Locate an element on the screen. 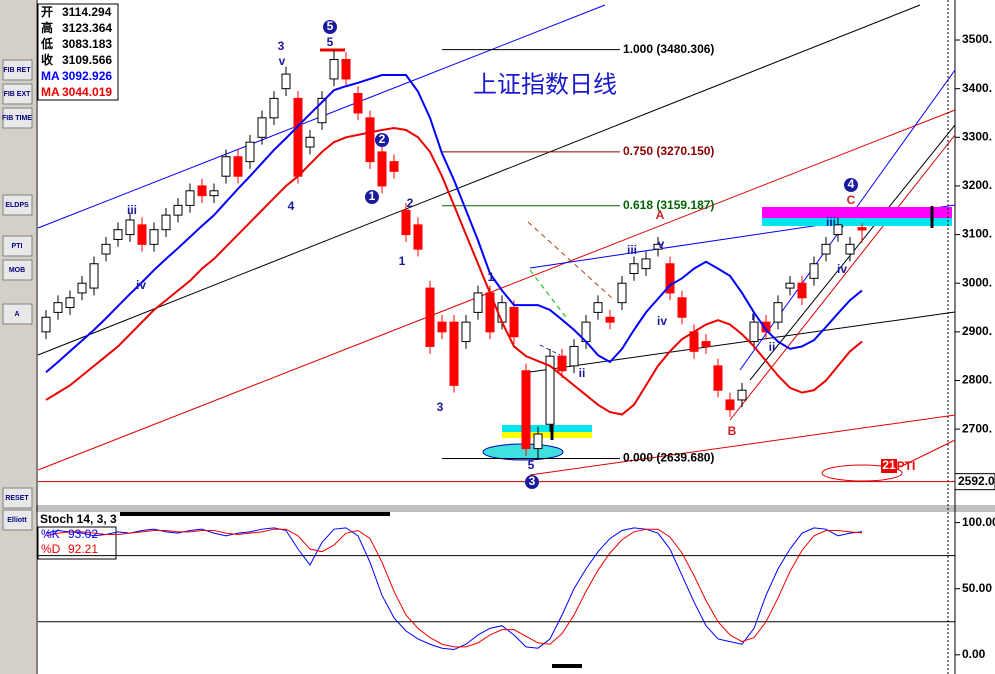 The image size is (995, 674). y-tick-label: 2700. is located at coordinates (977, 428).